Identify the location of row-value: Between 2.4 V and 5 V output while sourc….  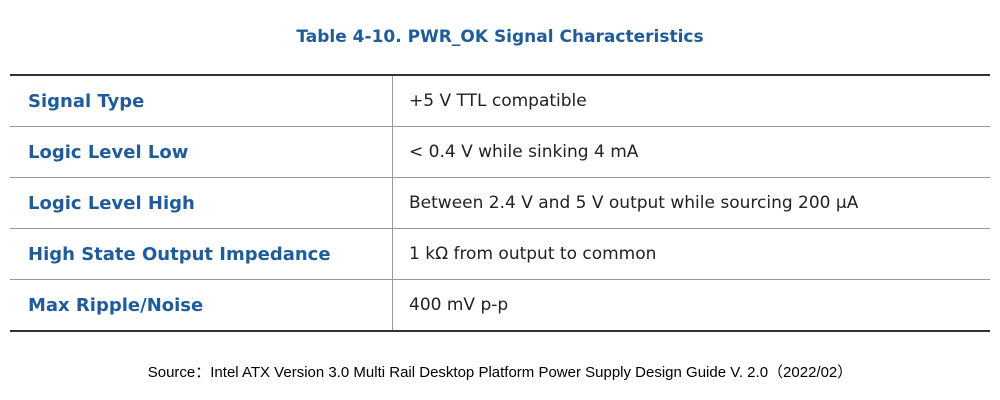
(691, 203).